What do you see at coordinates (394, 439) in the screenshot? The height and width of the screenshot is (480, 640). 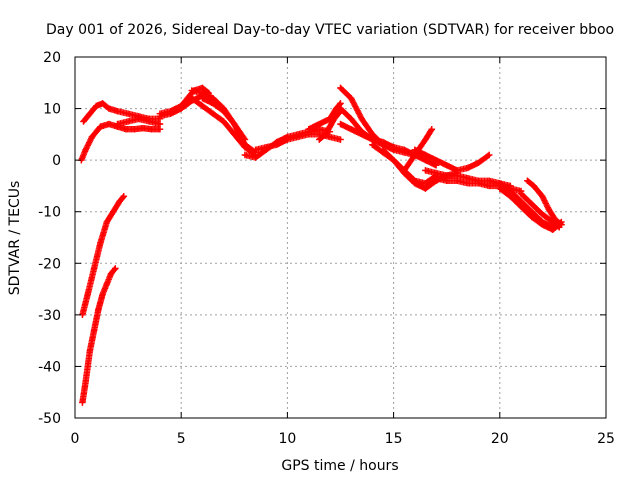 I see `x-tick-label: 15` at bounding box center [394, 439].